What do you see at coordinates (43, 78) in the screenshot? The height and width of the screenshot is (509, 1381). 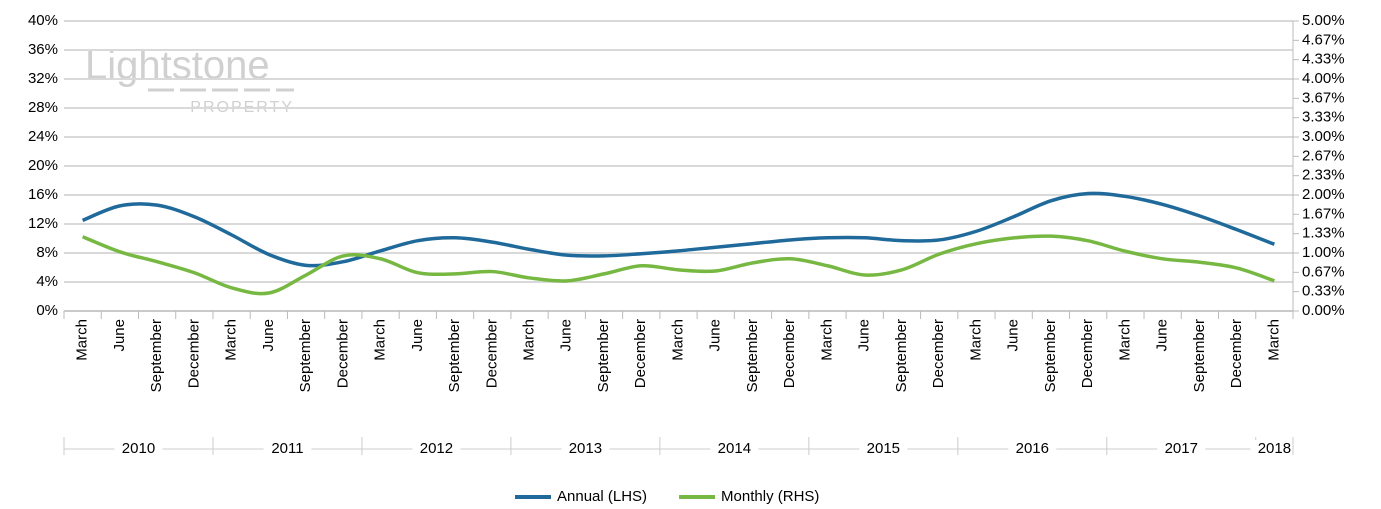 I see `y-tick-label: 32%` at bounding box center [43, 78].